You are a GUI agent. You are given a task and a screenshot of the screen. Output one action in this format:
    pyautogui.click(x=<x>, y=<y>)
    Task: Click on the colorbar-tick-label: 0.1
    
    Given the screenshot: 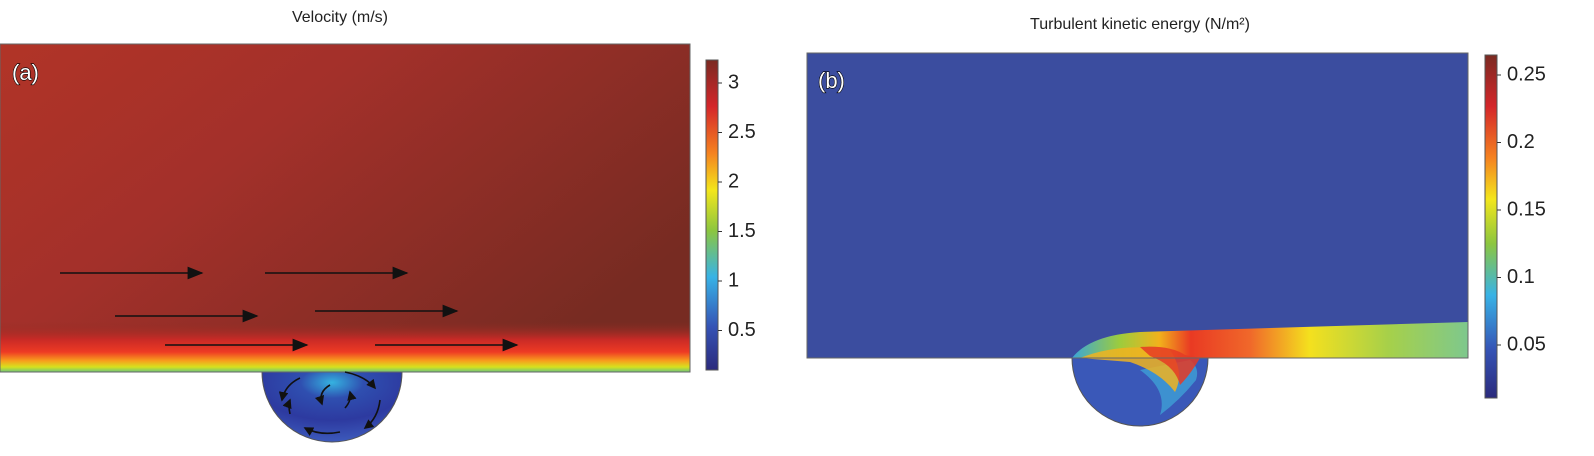 What is the action you would take?
    pyautogui.click(x=1521, y=277)
    